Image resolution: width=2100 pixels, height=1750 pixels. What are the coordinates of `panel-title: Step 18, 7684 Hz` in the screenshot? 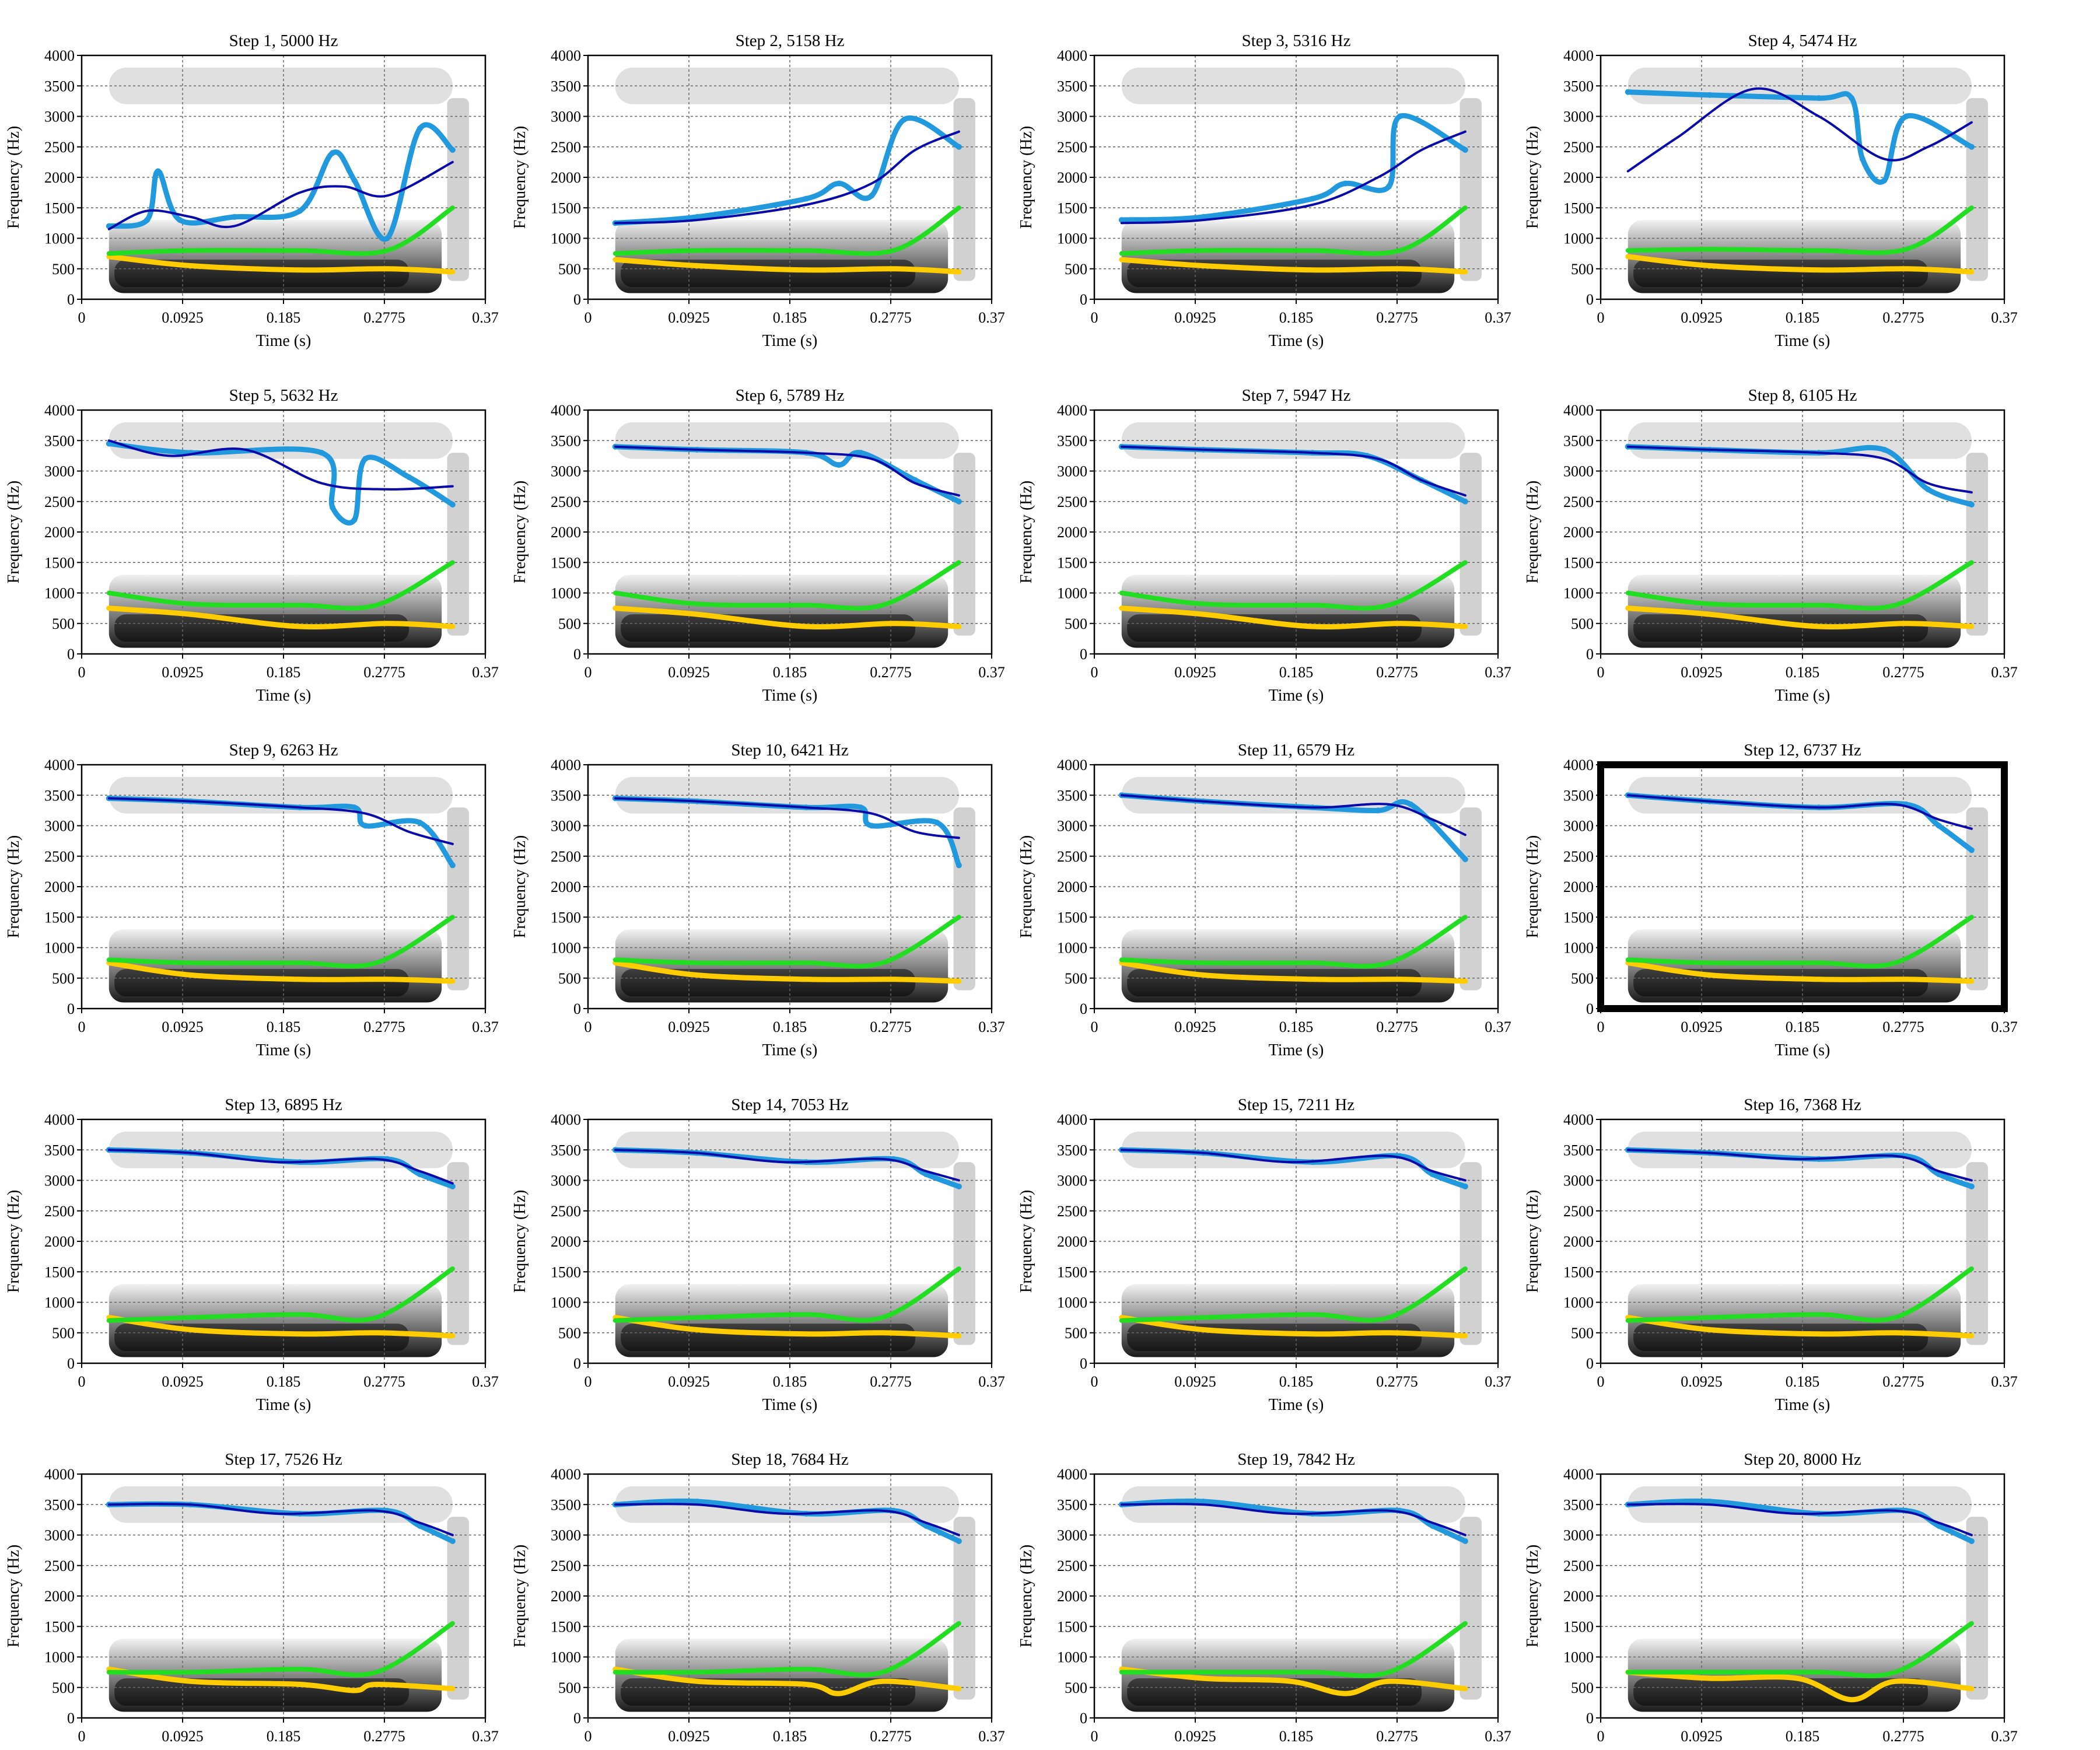 It's located at (790, 1459).